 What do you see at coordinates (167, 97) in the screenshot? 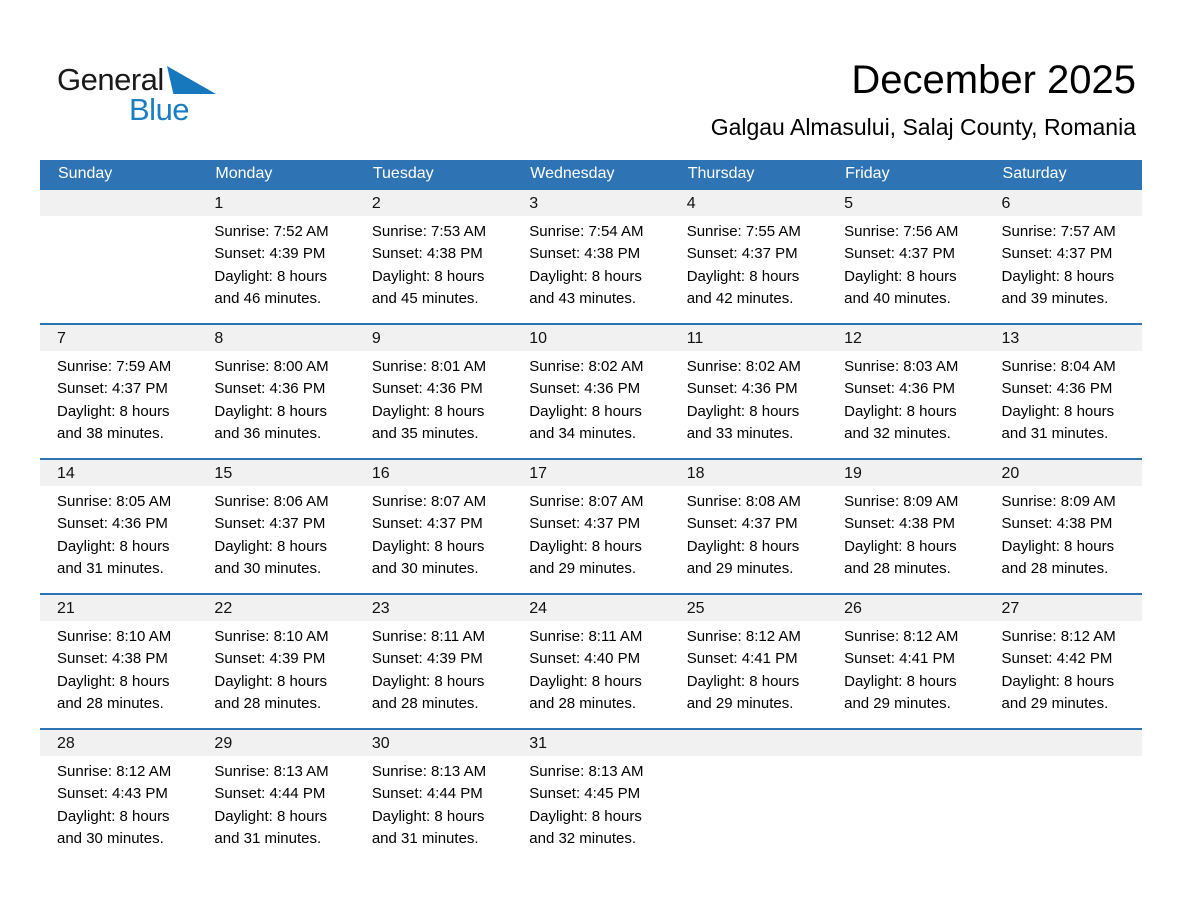
I see `general-blue-logo: General Blue` at bounding box center [167, 97].